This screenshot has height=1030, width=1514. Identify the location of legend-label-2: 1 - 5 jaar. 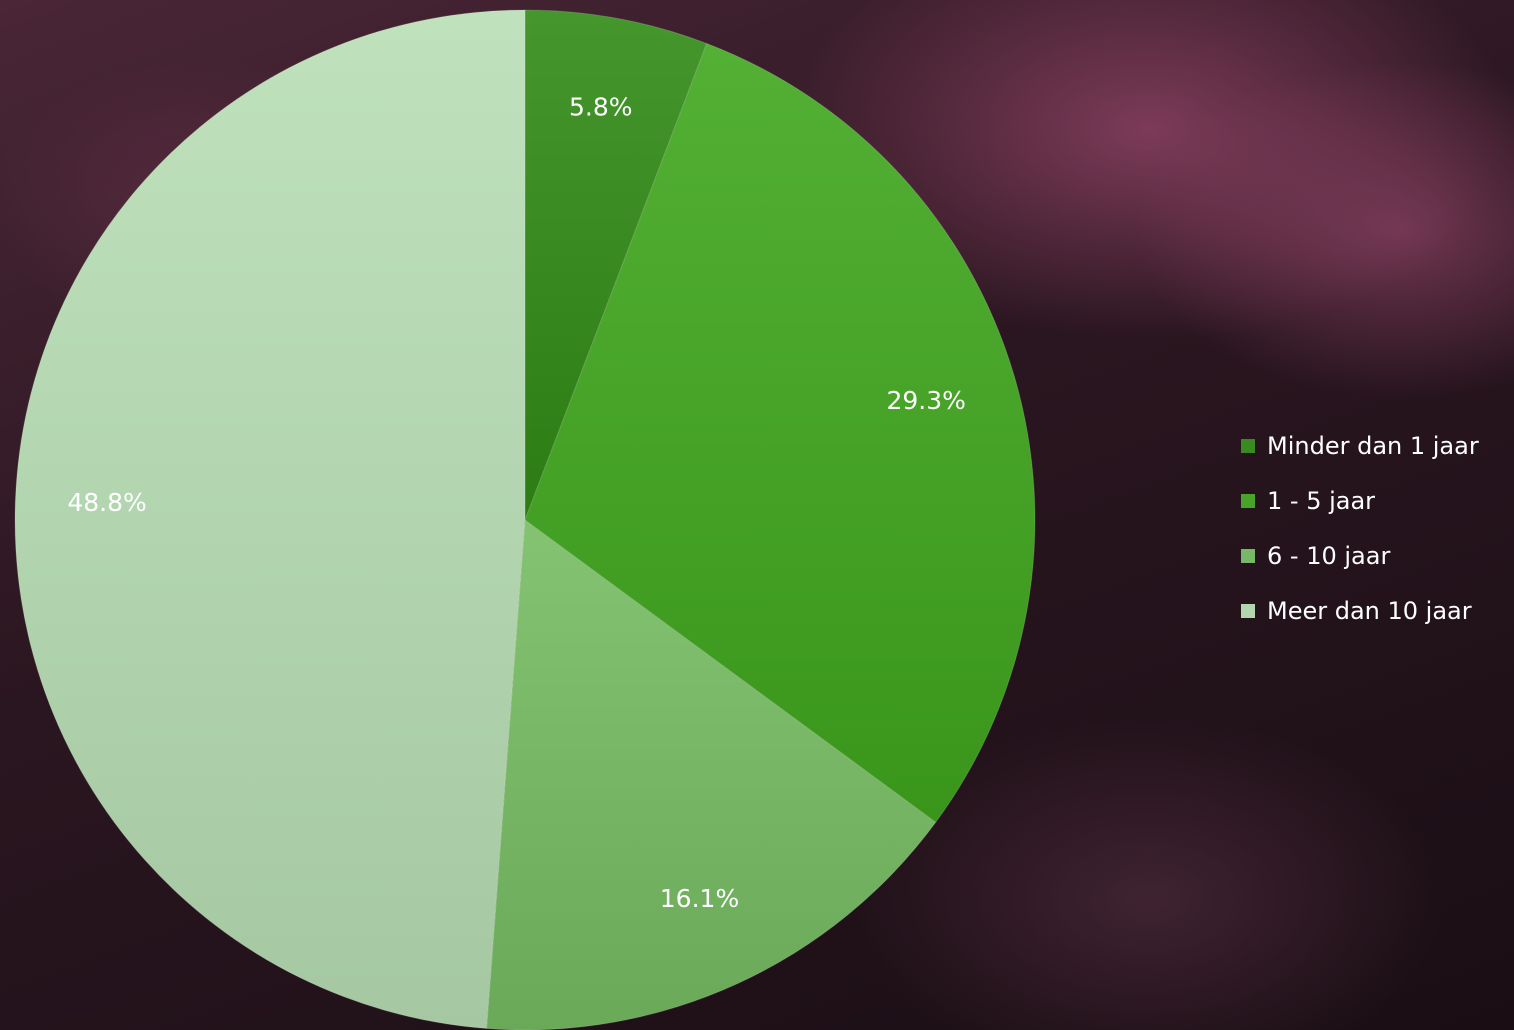
(1321, 500).